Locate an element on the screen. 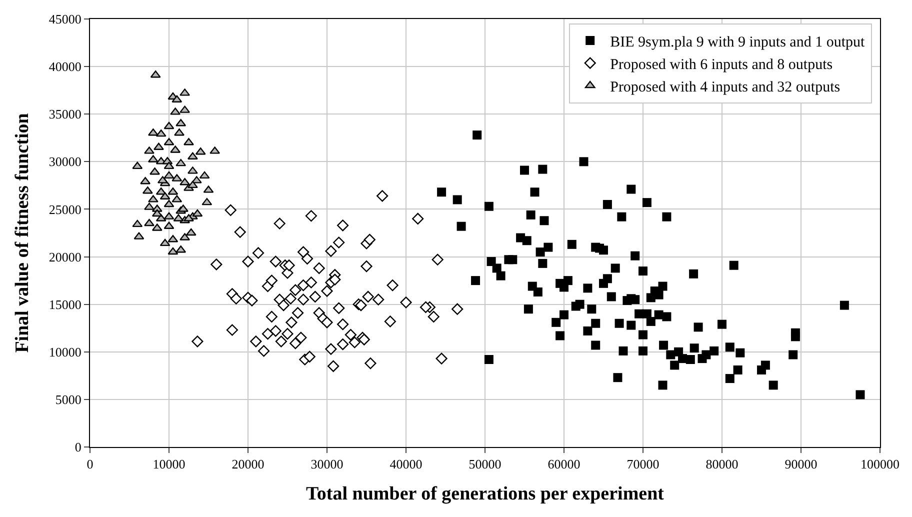 The image size is (912, 517). y-tick-label: 35000 is located at coordinates (65, 114).